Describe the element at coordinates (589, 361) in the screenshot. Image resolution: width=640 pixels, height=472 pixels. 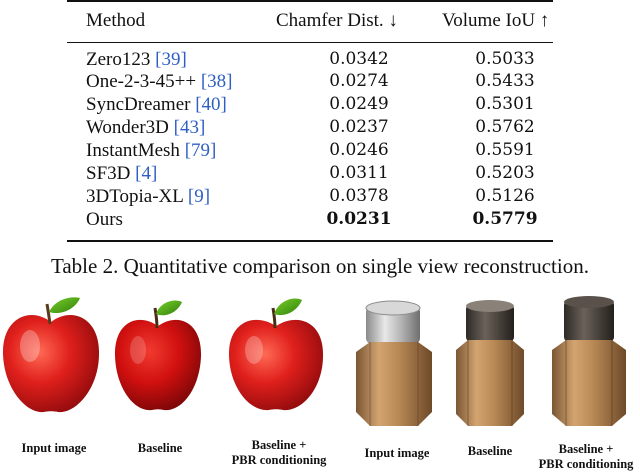
I see `jar-pbr-render` at that location.